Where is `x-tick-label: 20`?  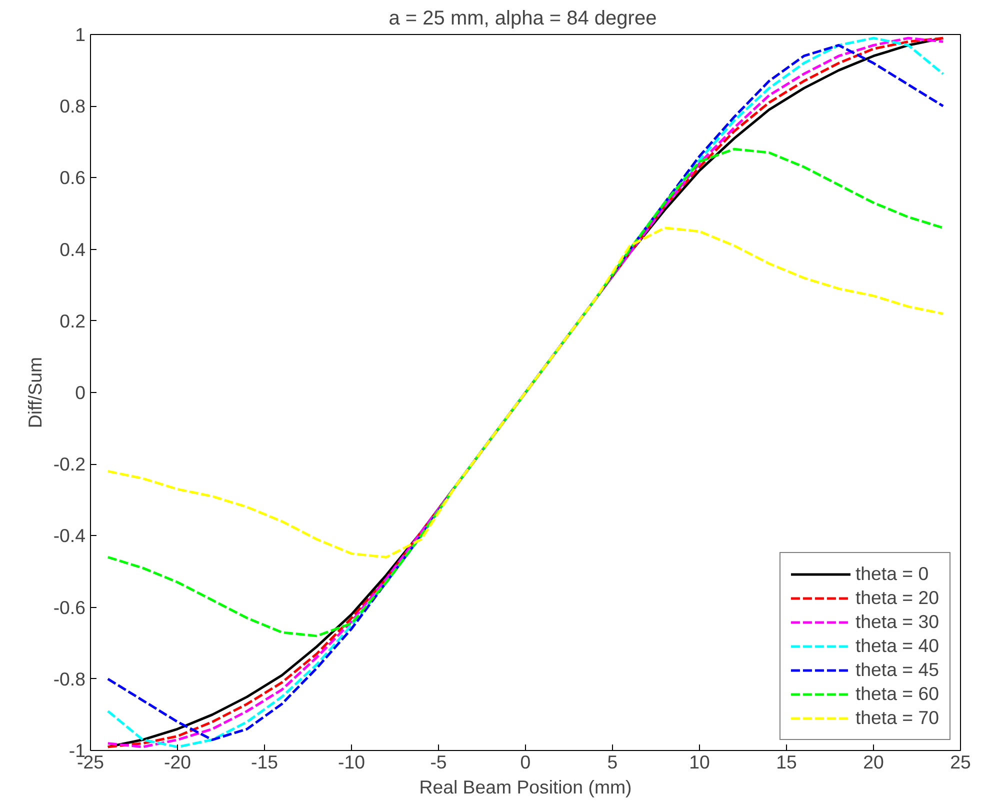
x-tick-label: 20 is located at coordinates (873, 762).